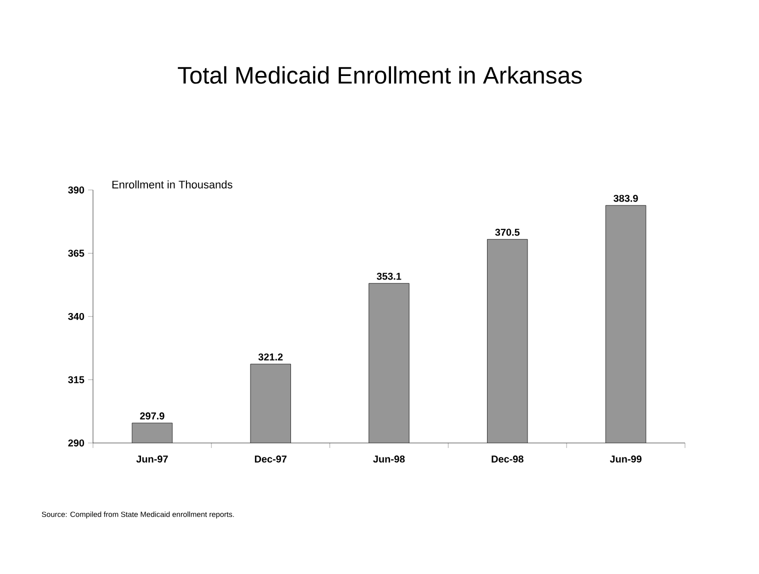 This screenshot has height=574, width=759. What do you see at coordinates (152, 416) in the screenshot?
I see `data-label: 297.9` at bounding box center [152, 416].